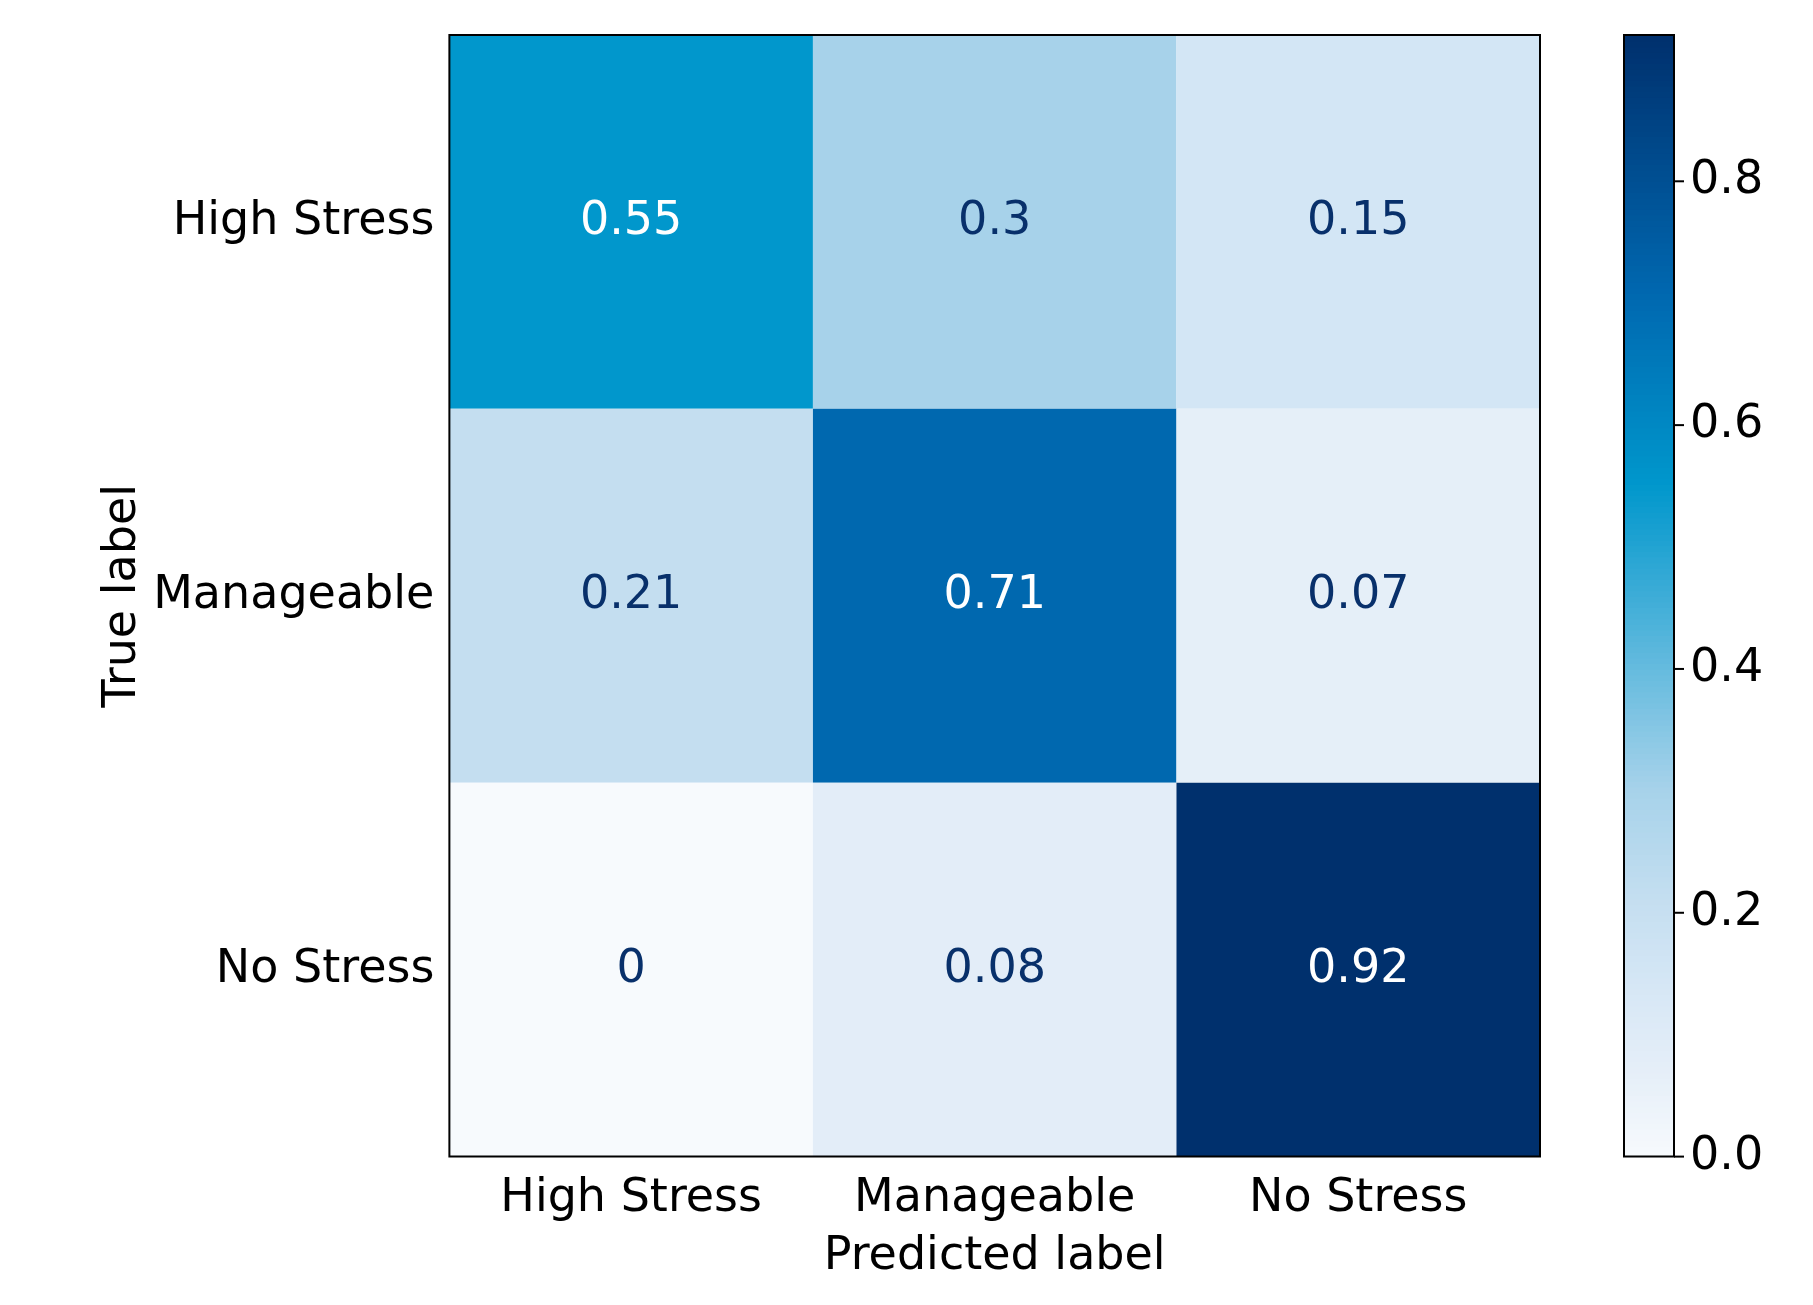  What do you see at coordinates (294, 591) in the screenshot?
I see `y-tick-label: Manageable` at bounding box center [294, 591].